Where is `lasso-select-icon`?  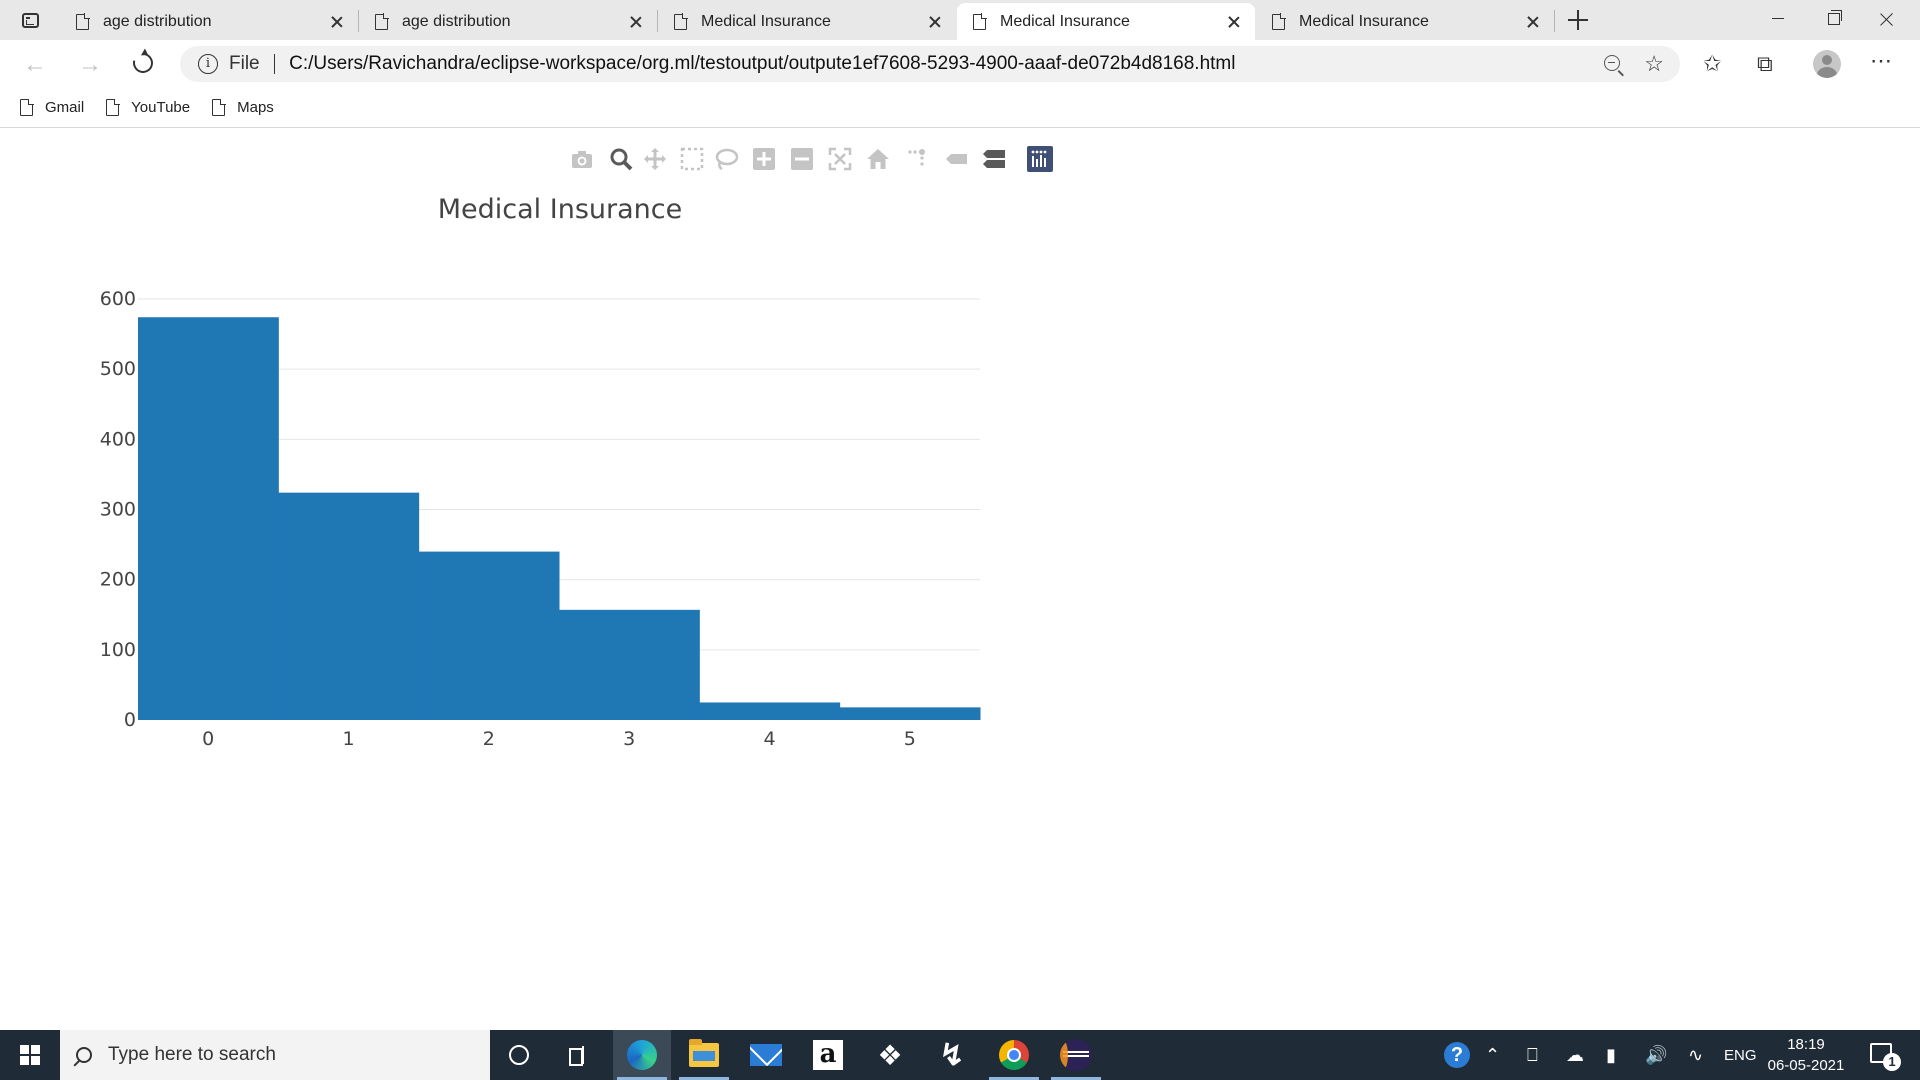 lasso-select-icon is located at coordinates (726, 160).